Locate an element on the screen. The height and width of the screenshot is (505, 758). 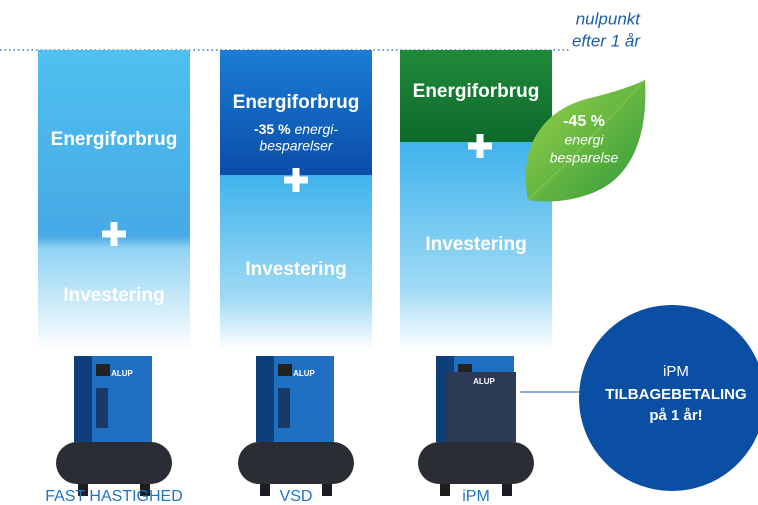
leaf is located at coordinates (585, 141).